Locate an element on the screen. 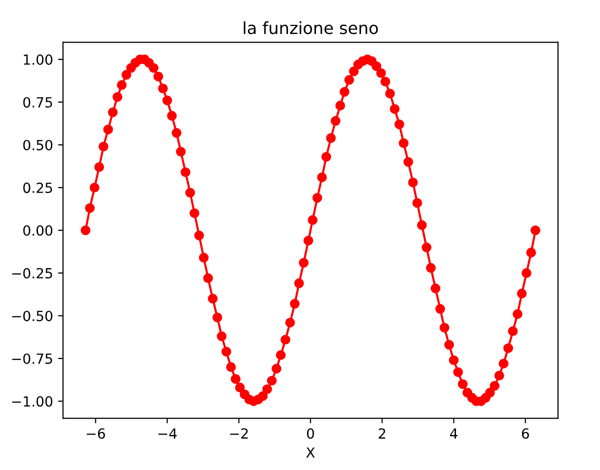  x-tick-label: 2 is located at coordinates (382, 433).